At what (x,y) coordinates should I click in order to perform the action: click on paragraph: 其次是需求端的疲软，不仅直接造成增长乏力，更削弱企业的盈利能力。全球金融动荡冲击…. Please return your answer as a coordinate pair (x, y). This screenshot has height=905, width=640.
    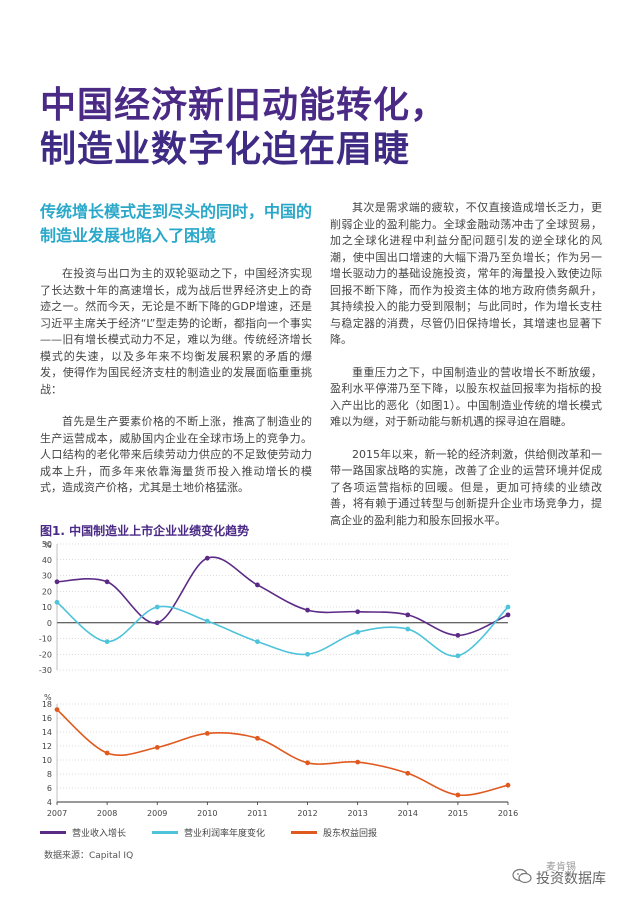
    Looking at the image, I should click on (466, 273).